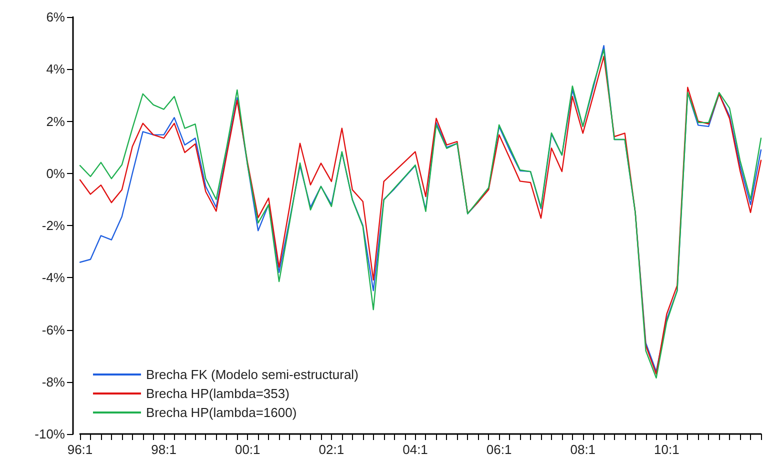 The height and width of the screenshot is (474, 766). Describe the element at coordinates (499, 449) in the screenshot. I see `x-tick-label: 06:1` at that location.